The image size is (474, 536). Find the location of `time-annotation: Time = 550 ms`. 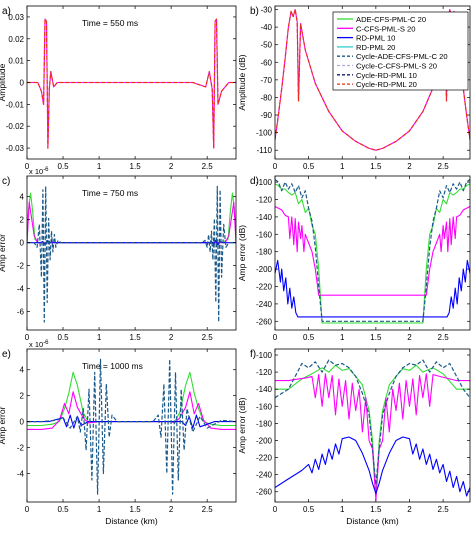

time-annotation: Time = 550 ms is located at coordinates (110, 23).